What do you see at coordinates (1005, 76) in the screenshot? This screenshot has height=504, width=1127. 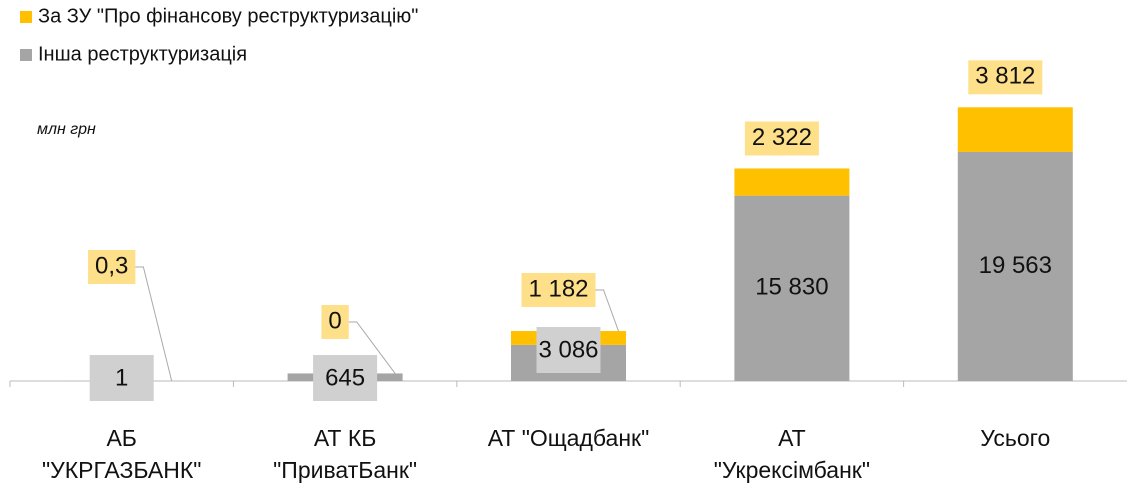 I see `data-label: 3 812` at bounding box center [1005, 76].